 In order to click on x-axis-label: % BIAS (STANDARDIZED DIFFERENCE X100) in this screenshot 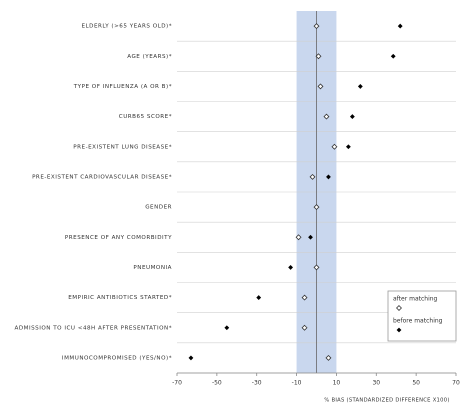, I will do `click(386, 401)`.